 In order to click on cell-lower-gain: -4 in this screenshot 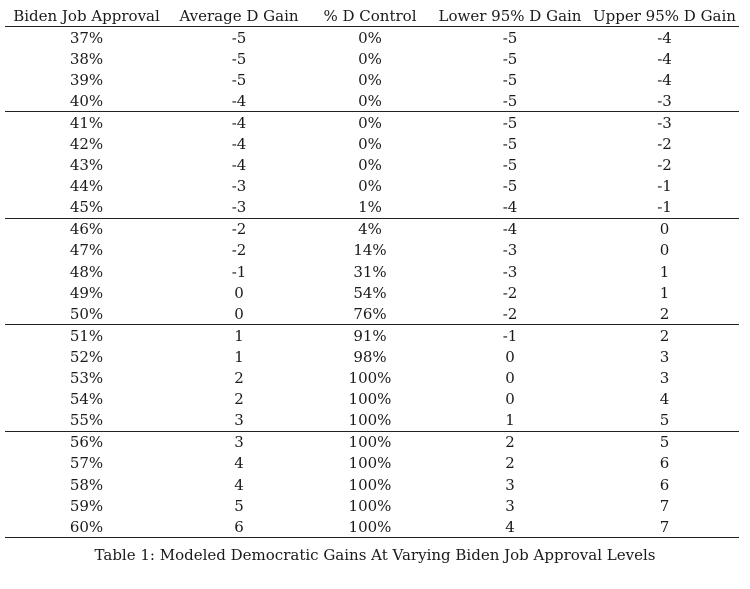, I will do `click(510, 229)`.